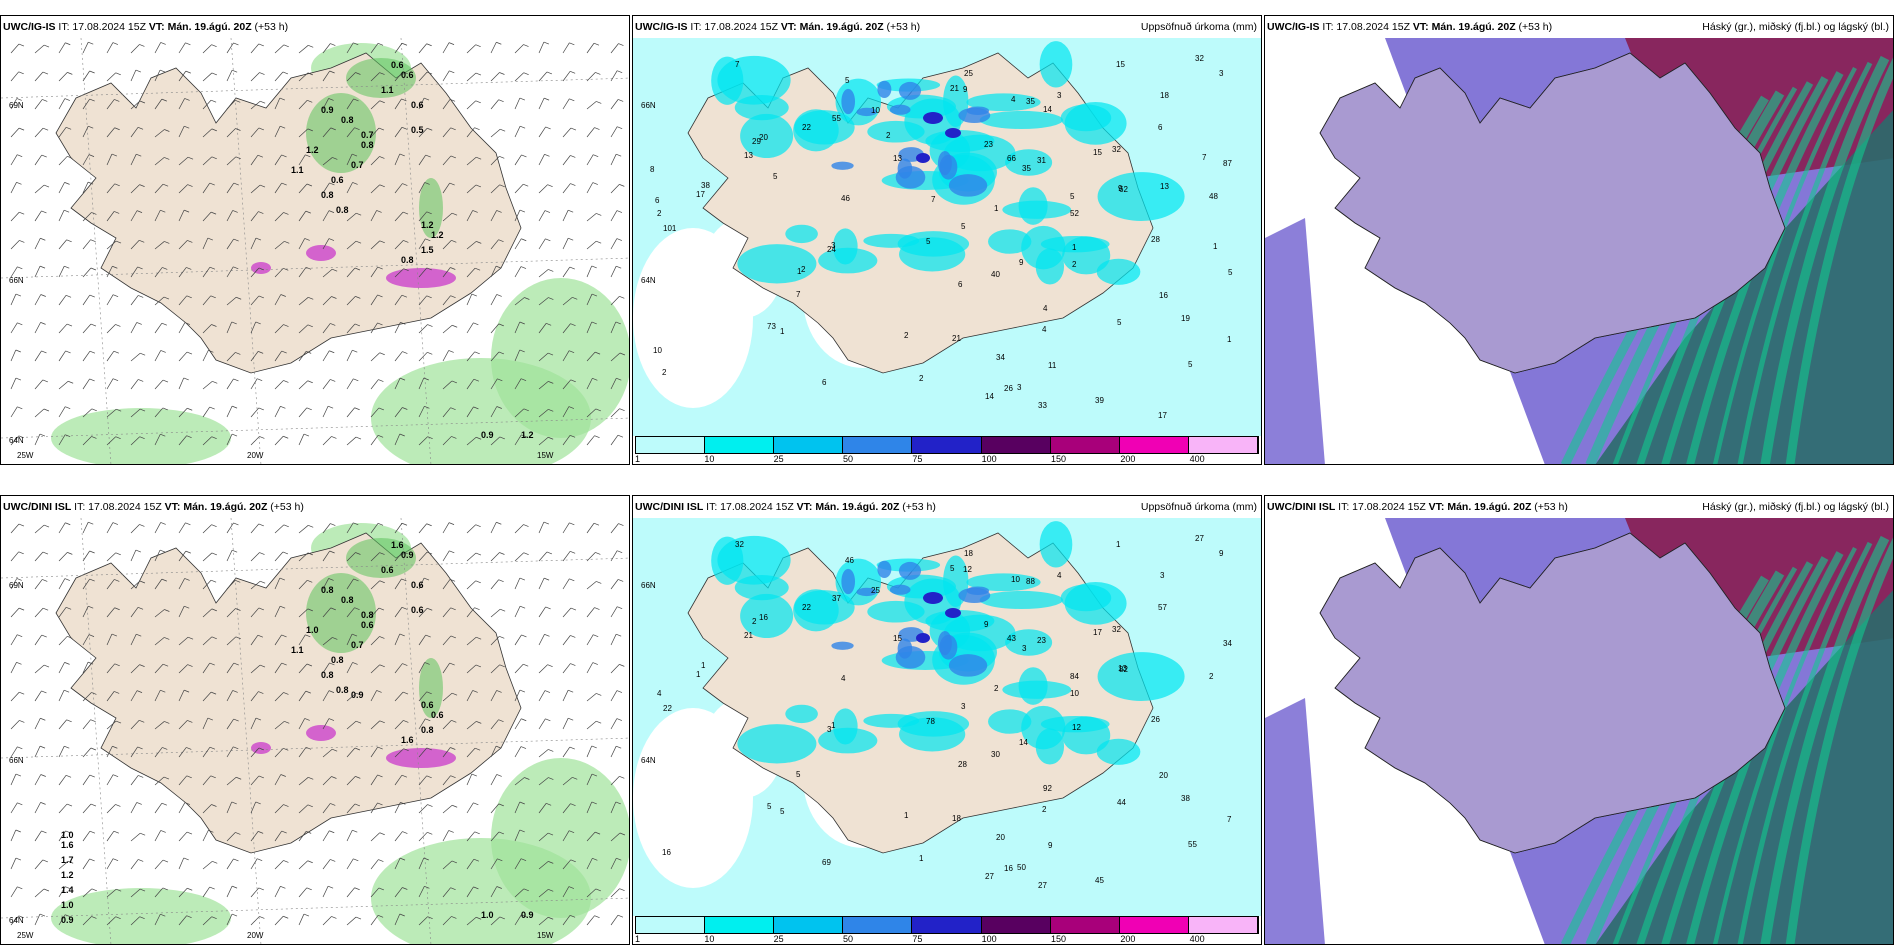  Describe the element at coordinates (1121, 802) in the screenshot. I see `precip-value-label: 44` at that location.